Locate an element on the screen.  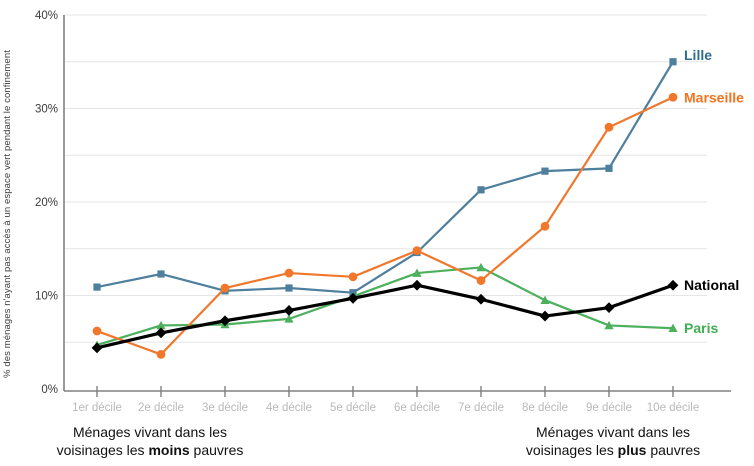
y-tick-label-0pct: 0% is located at coordinates (49, 390).